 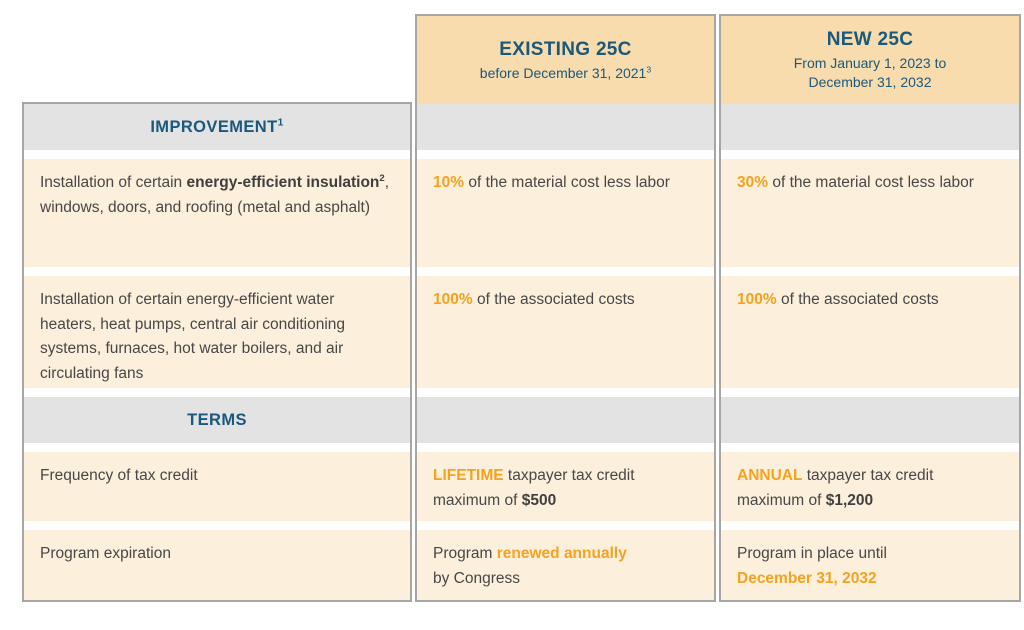 I want to click on frequency-label-text: Frequency of tax credit, so click(x=119, y=475).